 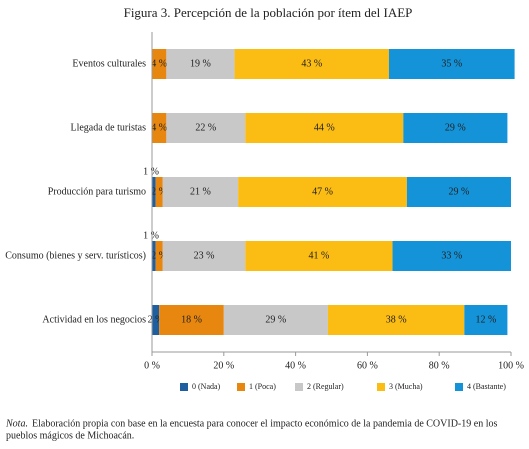 What do you see at coordinates (486, 386) in the screenshot?
I see `legend-label: 4 (Bastante)` at bounding box center [486, 386].